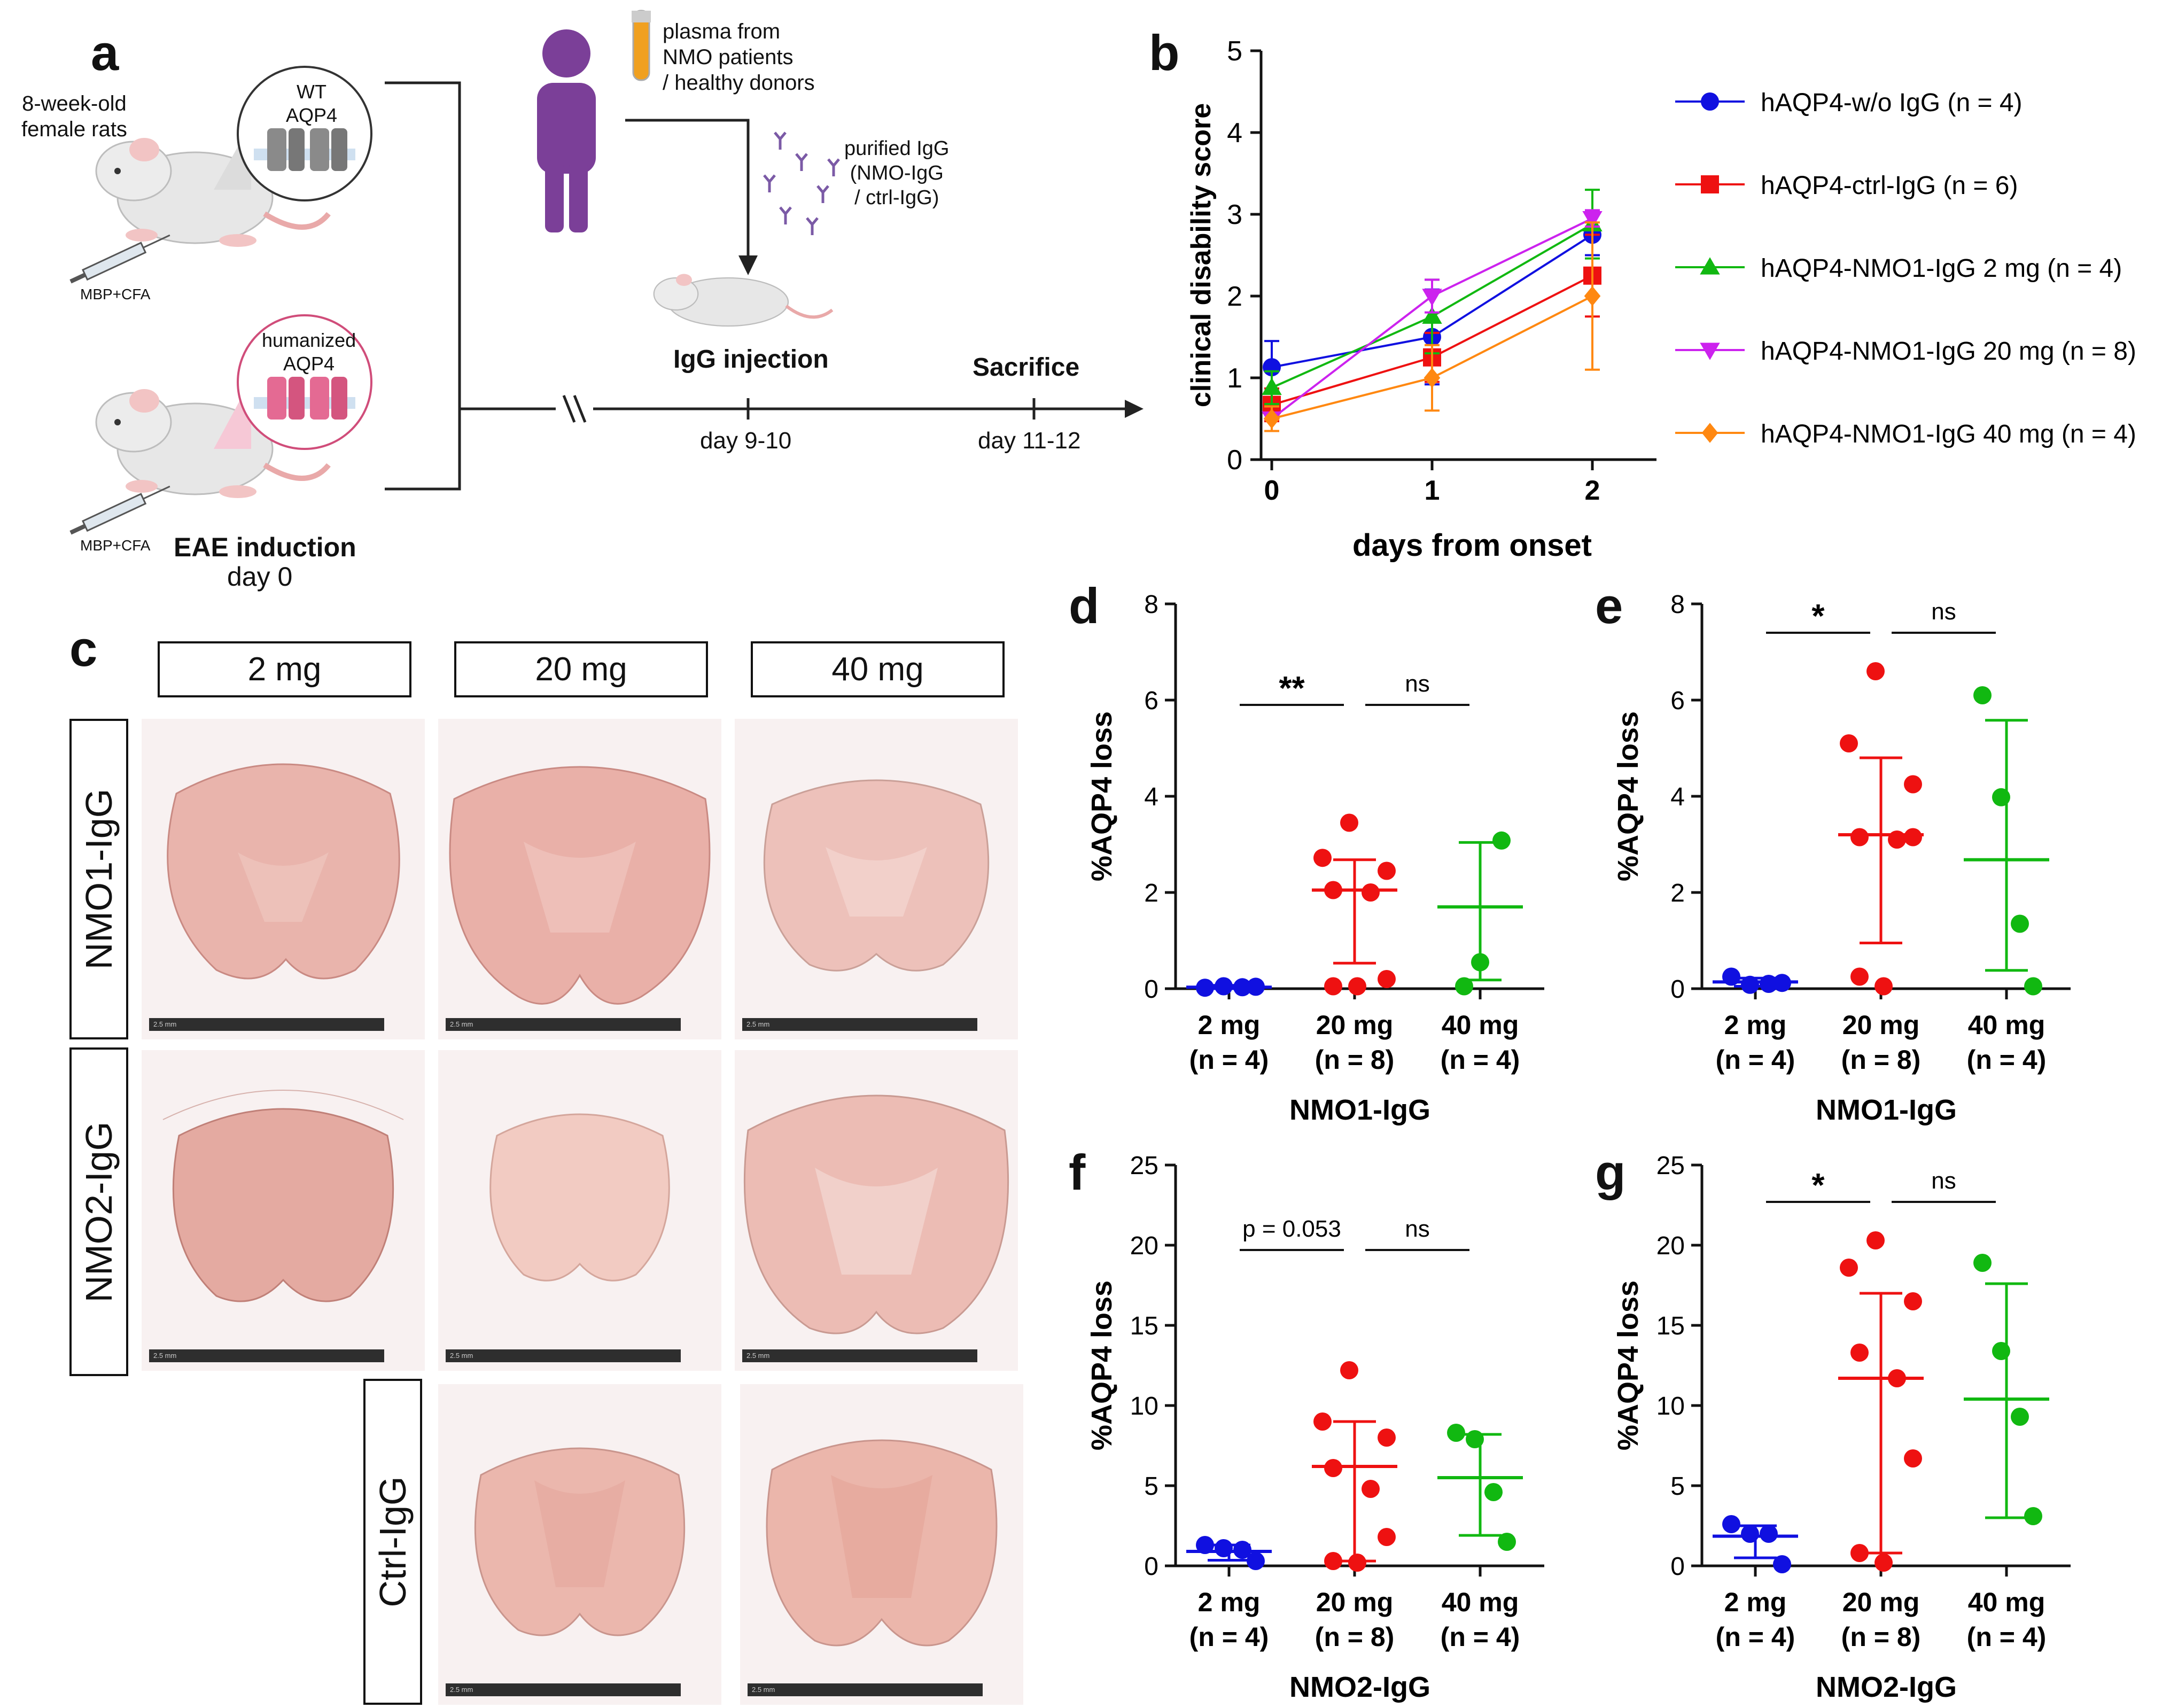 The width and height of the screenshot is (2170, 1708). I want to click on sacrifice-label: Sacrifice, so click(1026, 367).